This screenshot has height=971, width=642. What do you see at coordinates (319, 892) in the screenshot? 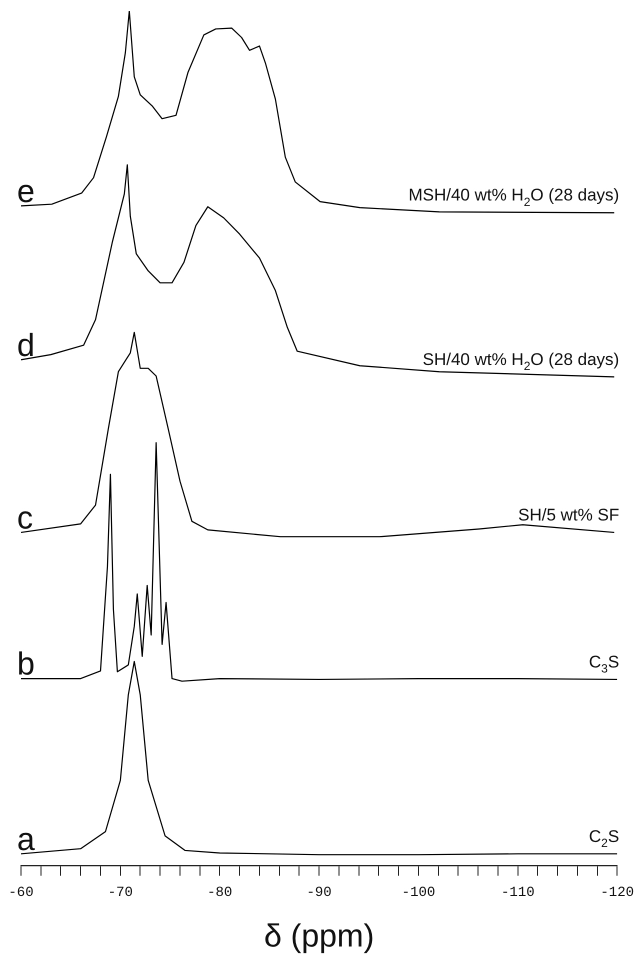
I see `x-tick-label: -90` at bounding box center [319, 892].